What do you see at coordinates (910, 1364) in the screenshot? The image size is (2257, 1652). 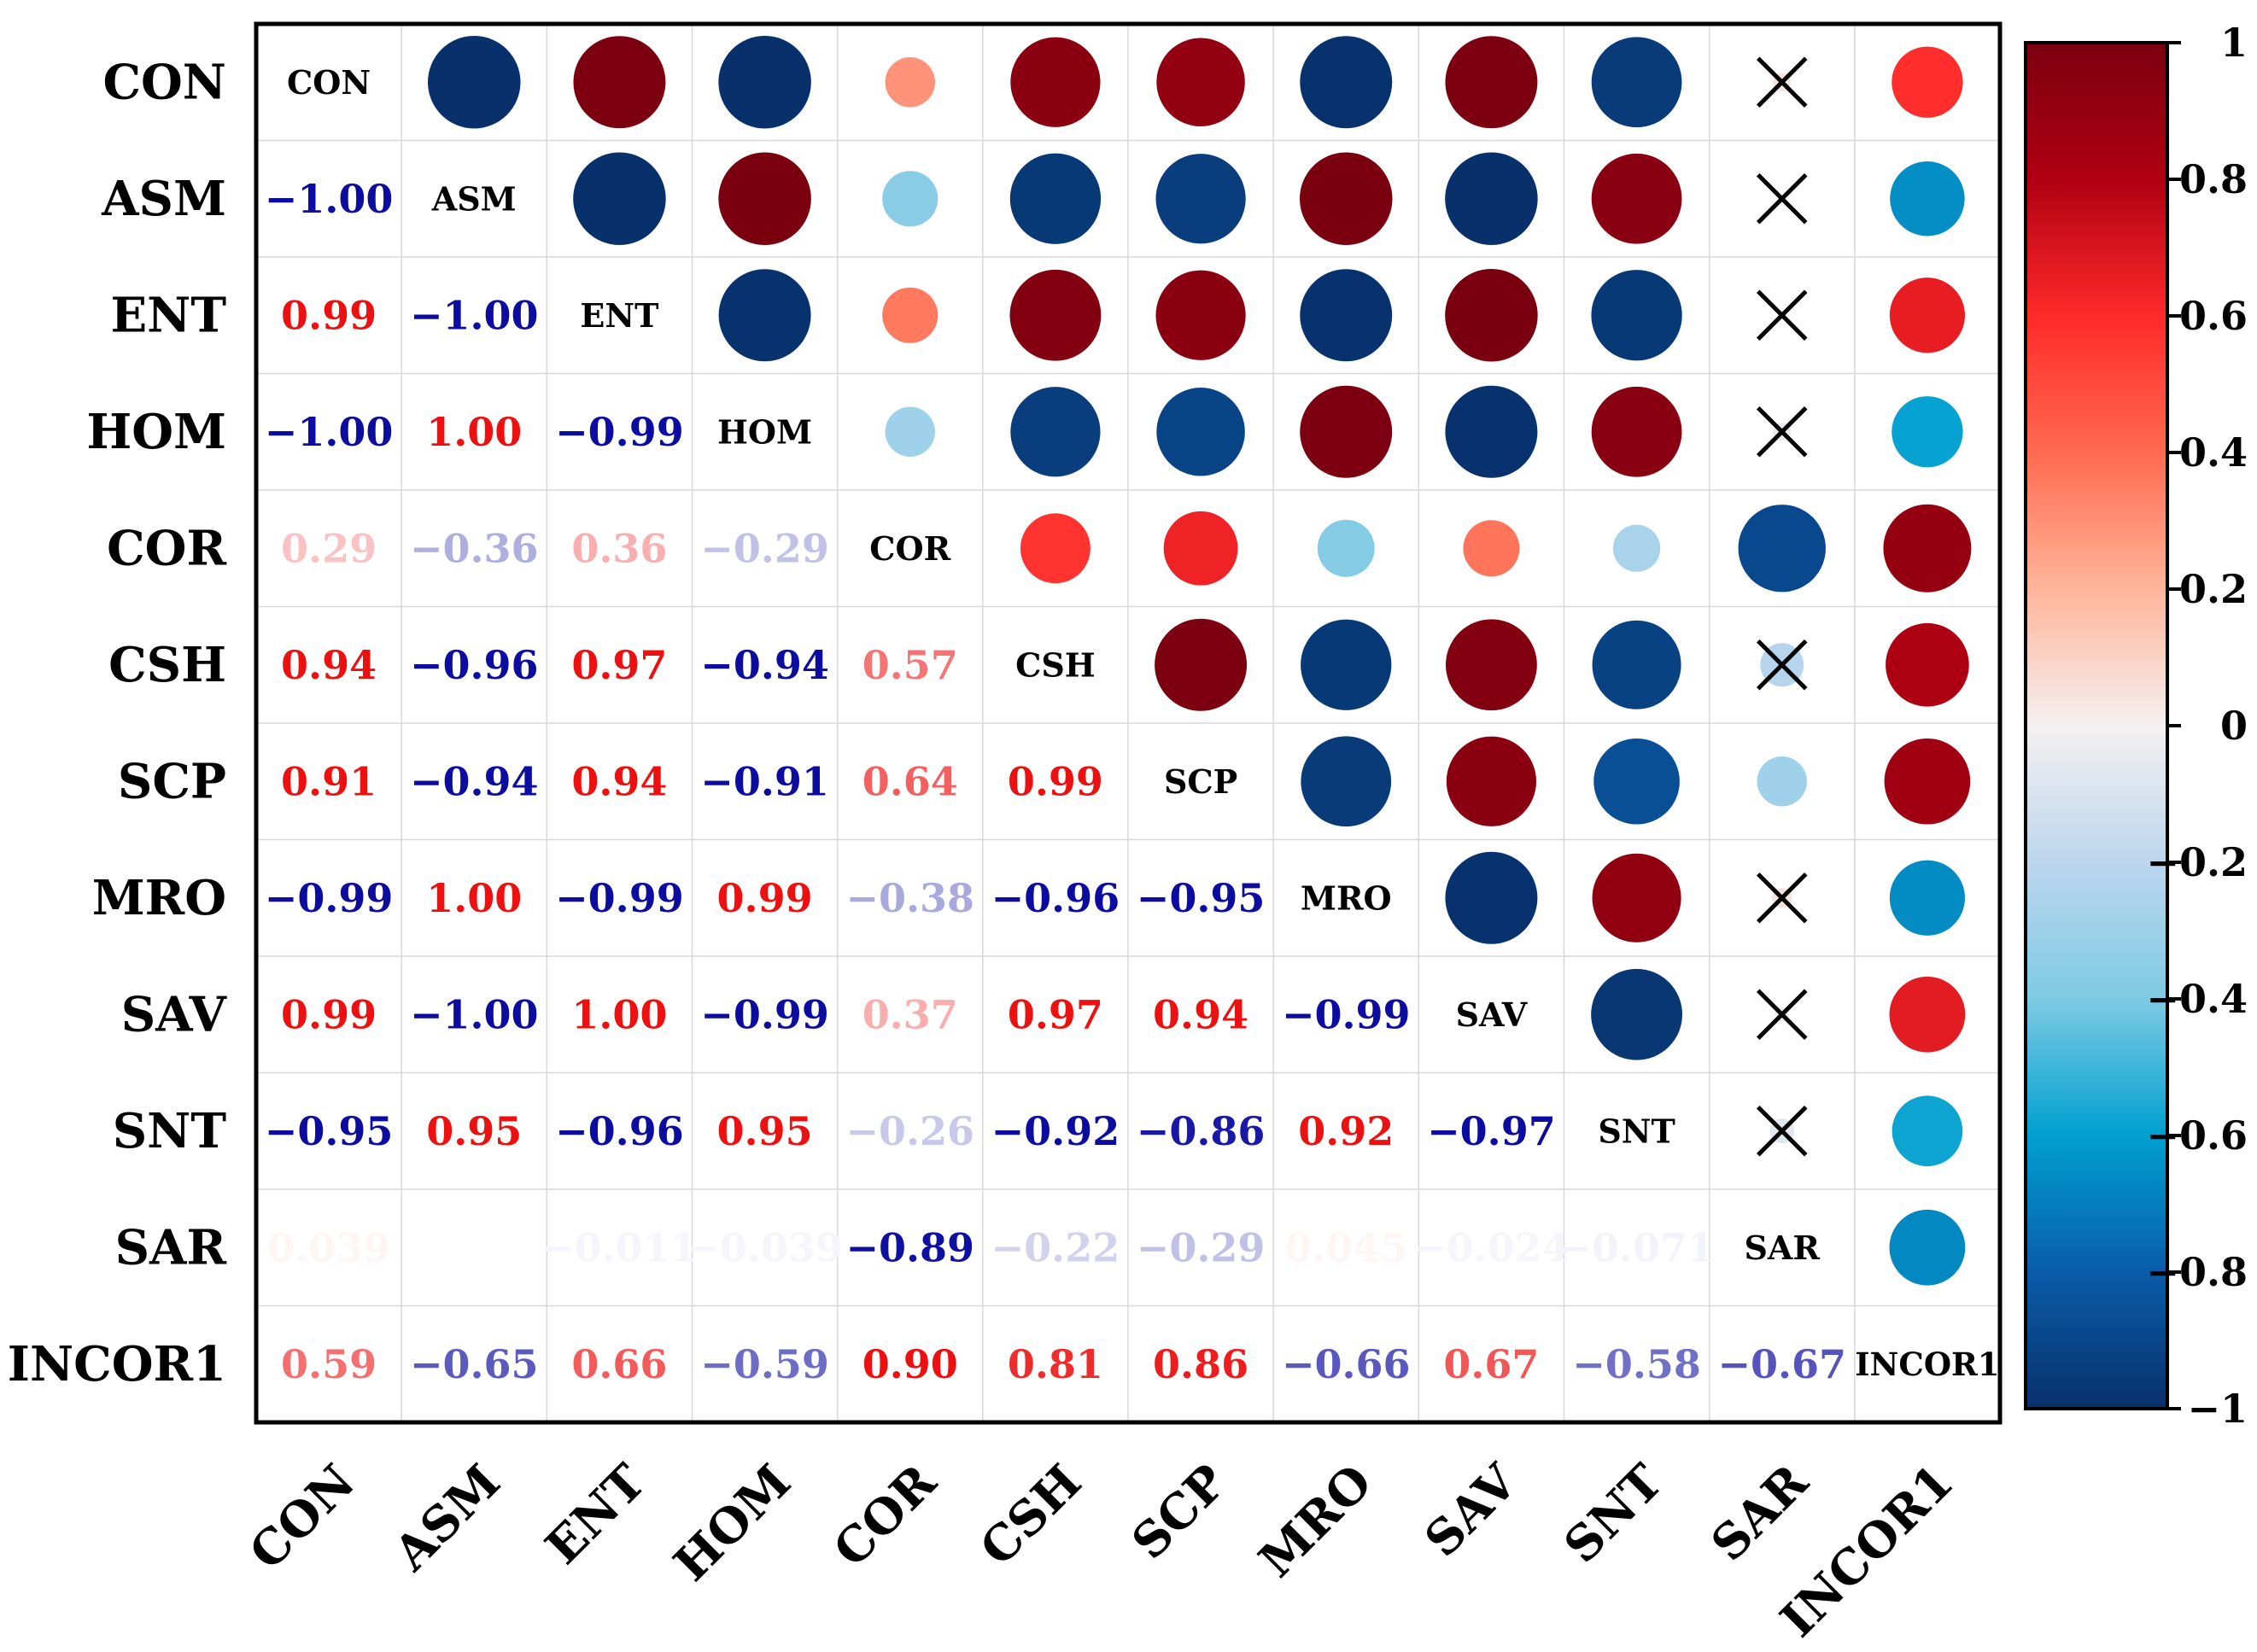 I see `corr-value-label-incor1-cor: 0.90` at bounding box center [910, 1364].